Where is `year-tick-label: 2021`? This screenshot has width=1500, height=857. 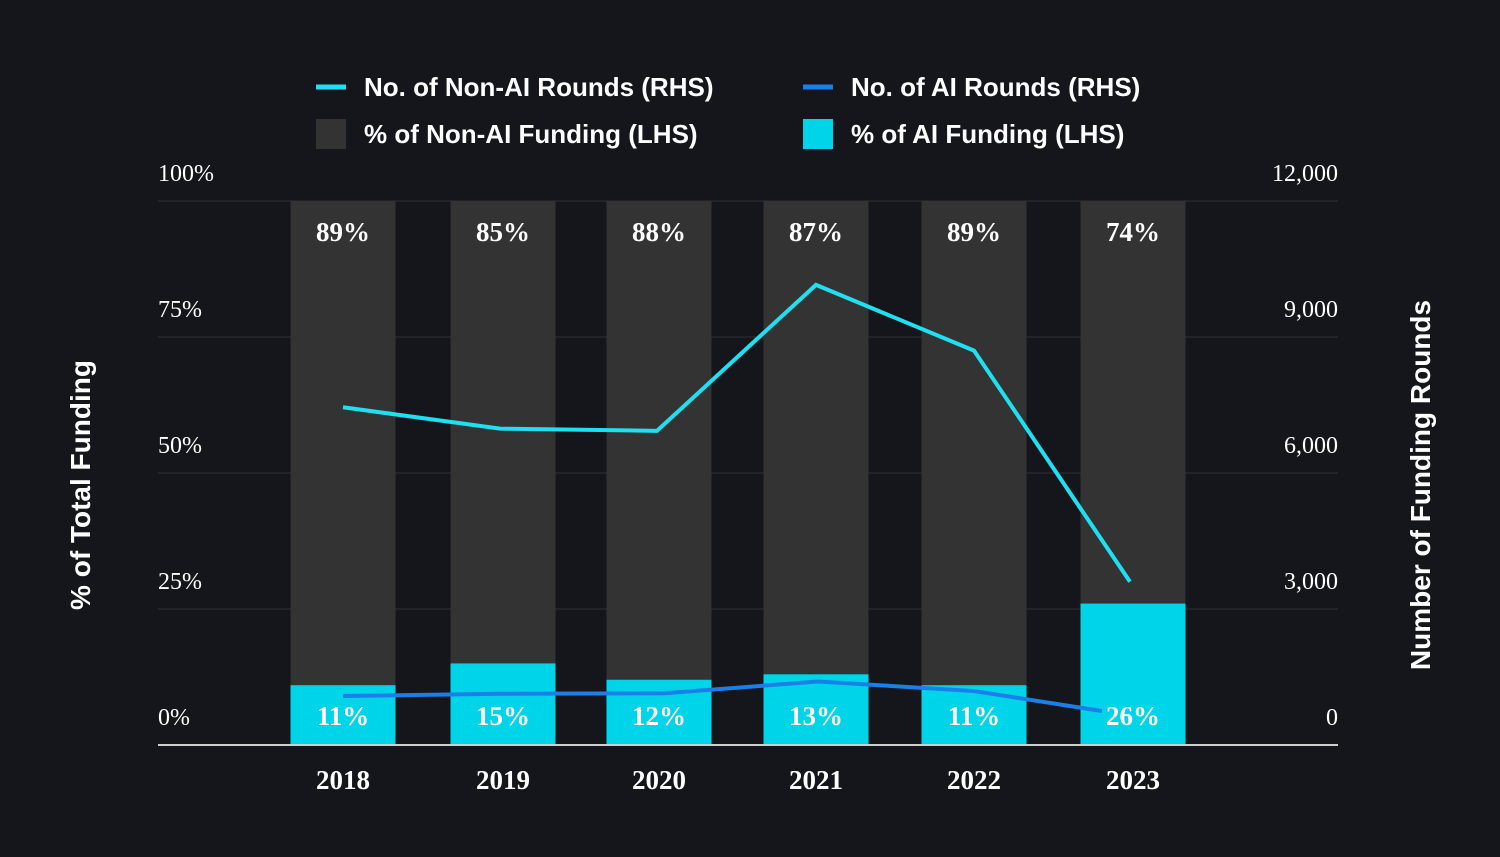
year-tick-label: 2021 is located at coordinates (816, 780).